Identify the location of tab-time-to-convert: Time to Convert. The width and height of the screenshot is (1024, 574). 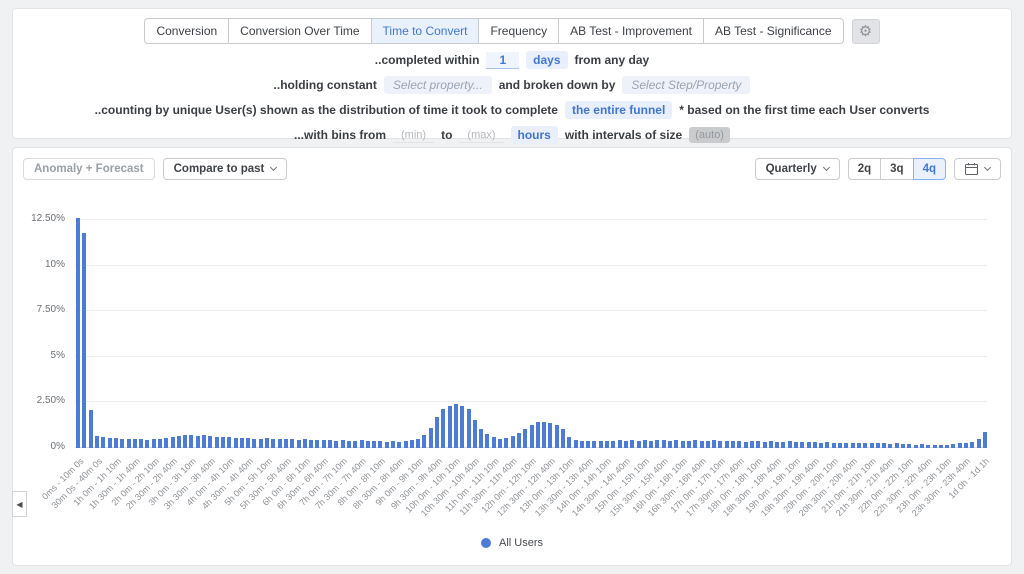
(425, 31).